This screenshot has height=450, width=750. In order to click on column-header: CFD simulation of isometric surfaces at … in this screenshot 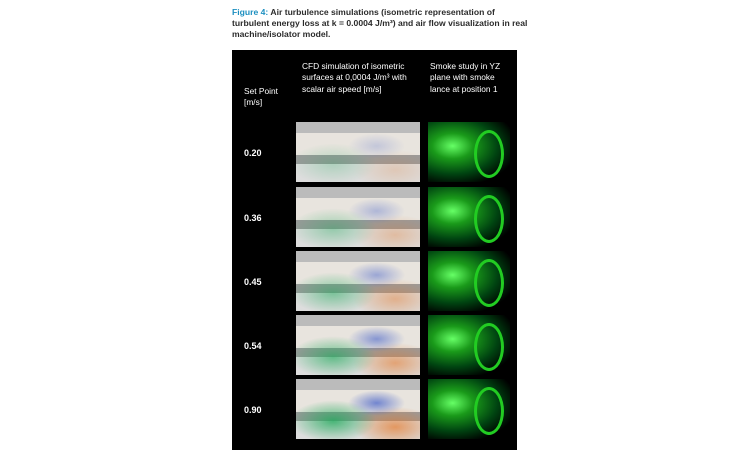, I will do `click(354, 77)`.